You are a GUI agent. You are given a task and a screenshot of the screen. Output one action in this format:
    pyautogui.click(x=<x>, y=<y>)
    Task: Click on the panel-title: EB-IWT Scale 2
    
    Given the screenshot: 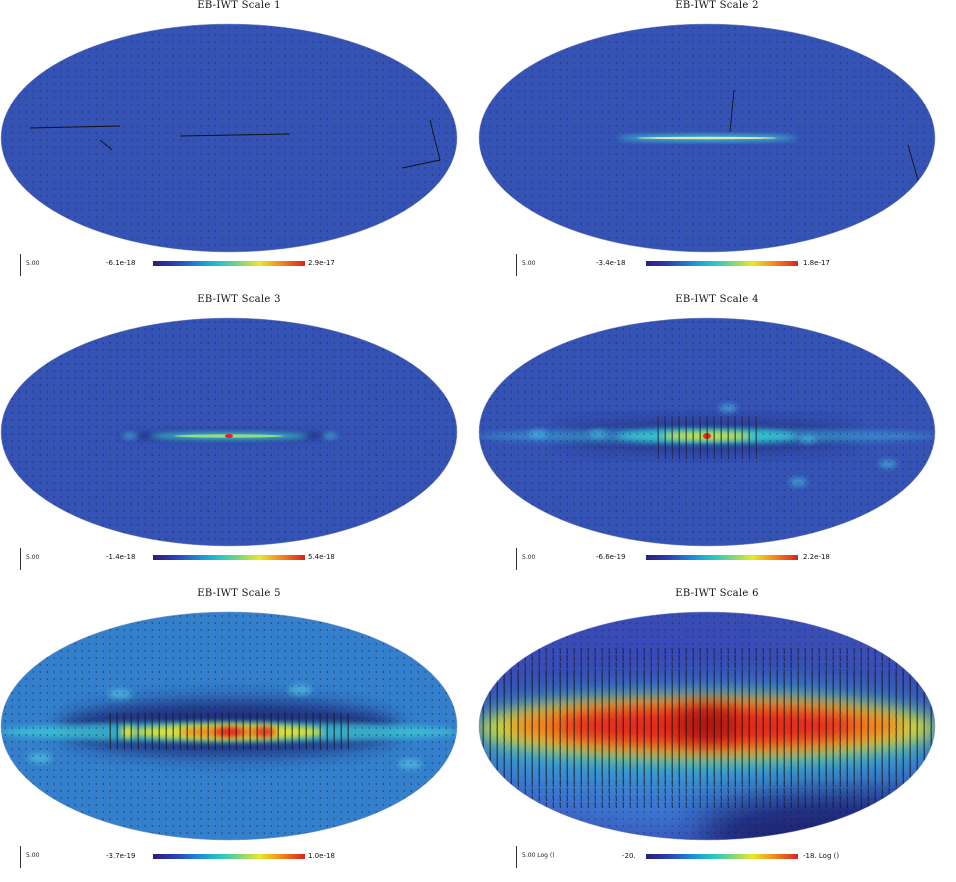 What is the action you would take?
    pyautogui.click(x=717, y=5)
    